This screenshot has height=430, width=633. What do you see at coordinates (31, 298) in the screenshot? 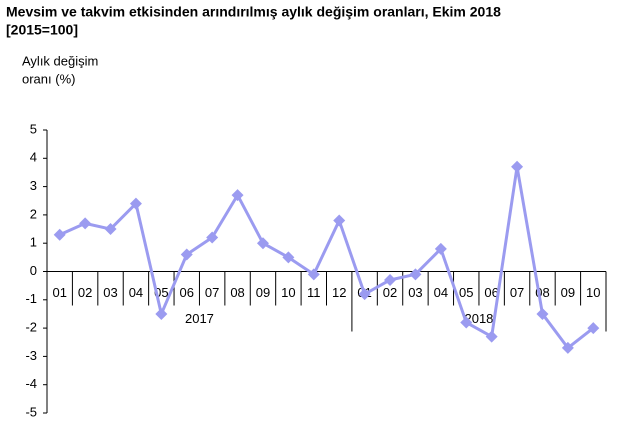
I see `y-tick-label: -1` at bounding box center [31, 298].